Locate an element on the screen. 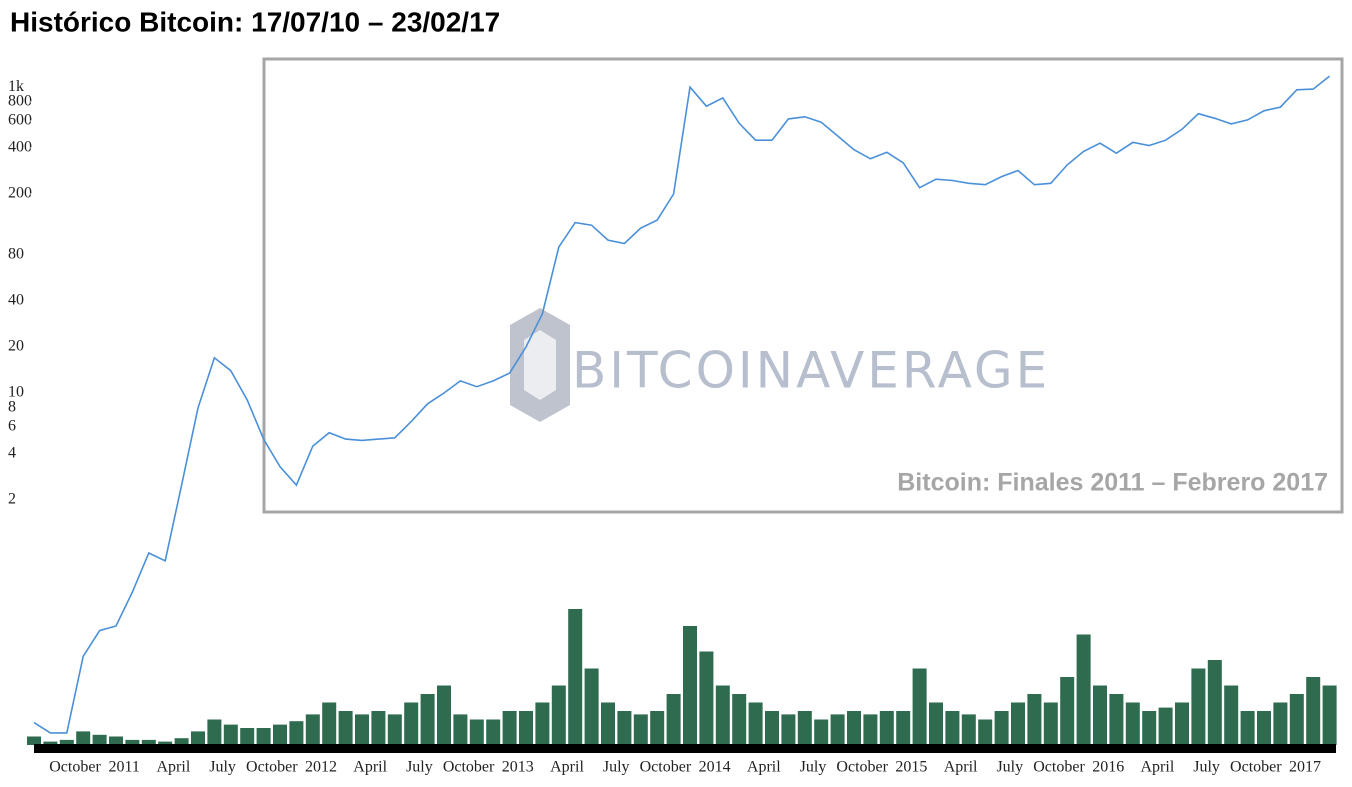 Image resolution: width=1352 pixels, height=787 pixels. y-tick-label: 600 is located at coordinates (20, 120).